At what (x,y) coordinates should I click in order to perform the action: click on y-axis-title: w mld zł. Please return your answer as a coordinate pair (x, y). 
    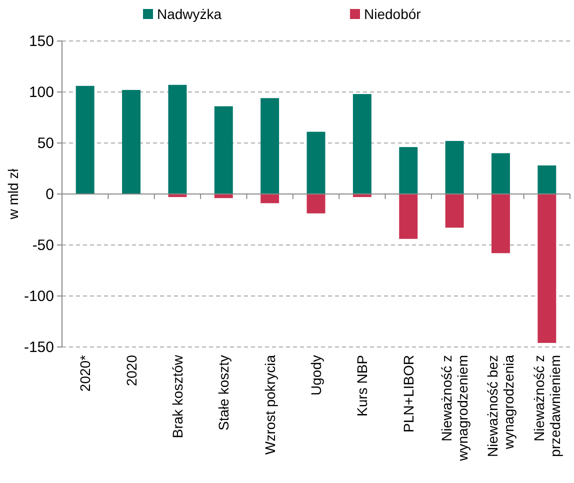
    Looking at the image, I should click on (13, 194).